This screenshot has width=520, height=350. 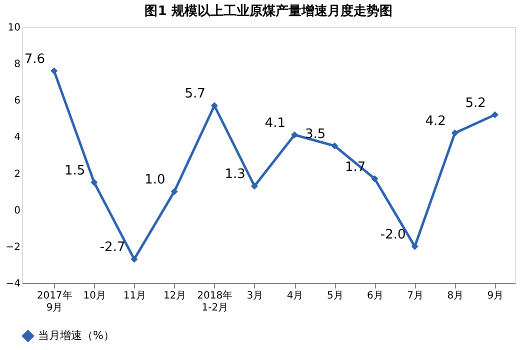 I want to click on y-tick-label: 10, so click(x=14, y=28).